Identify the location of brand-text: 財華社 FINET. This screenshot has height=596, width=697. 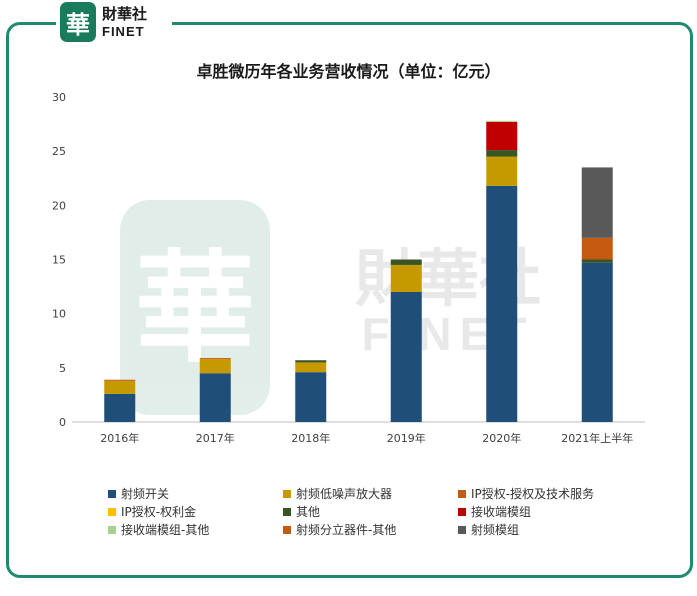
(125, 21).